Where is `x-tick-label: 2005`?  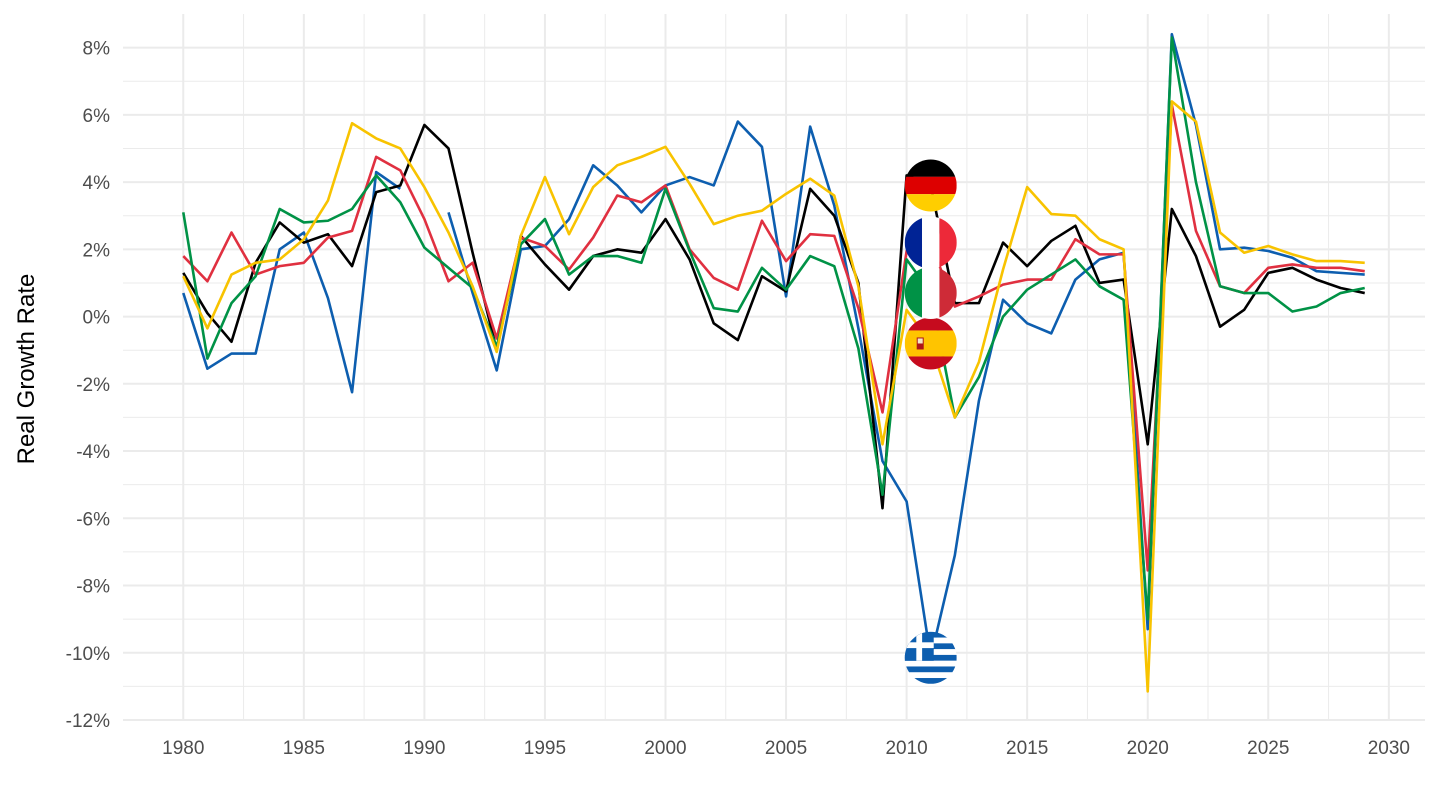
x-tick-label: 2005 is located at coordinates (786, 748).